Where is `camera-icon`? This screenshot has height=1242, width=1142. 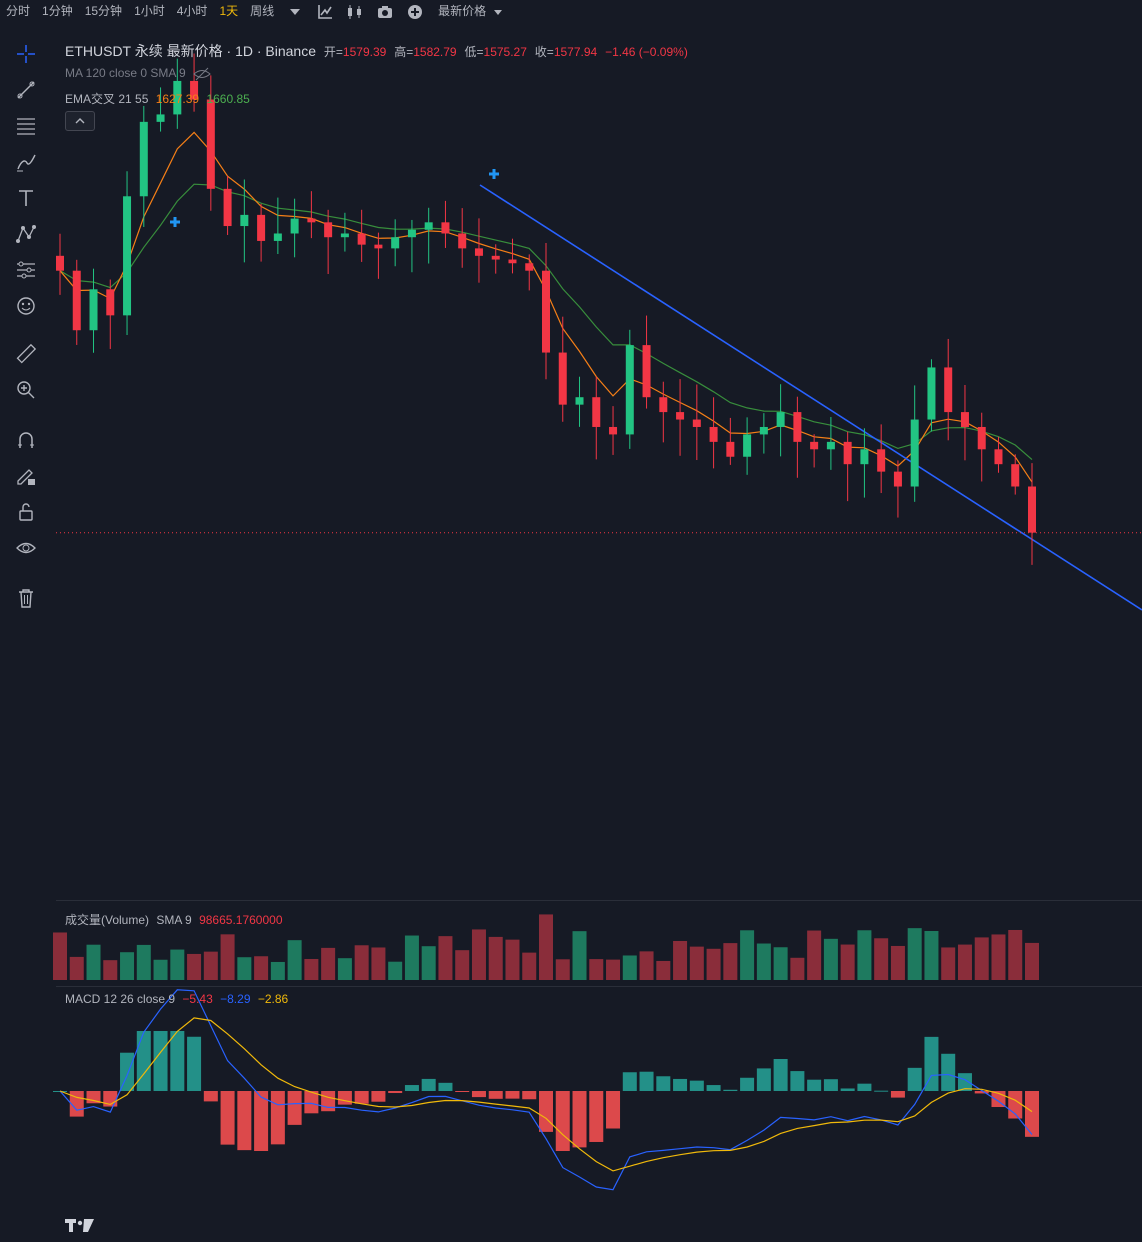 camera-icon is located at coordinates (385, 12).